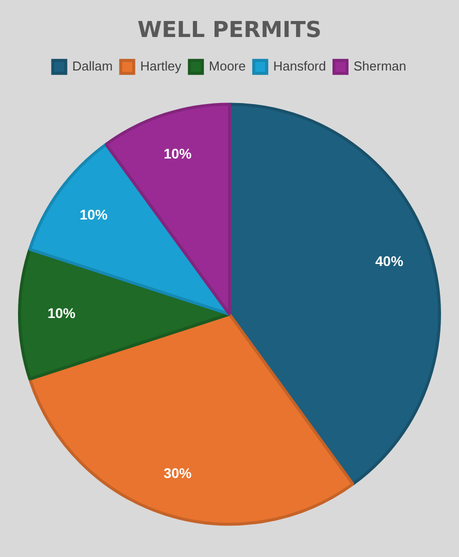 The width and height of the screenshot is (459, 557). I want to click on legend-label: Sherman, so click(379, 66).